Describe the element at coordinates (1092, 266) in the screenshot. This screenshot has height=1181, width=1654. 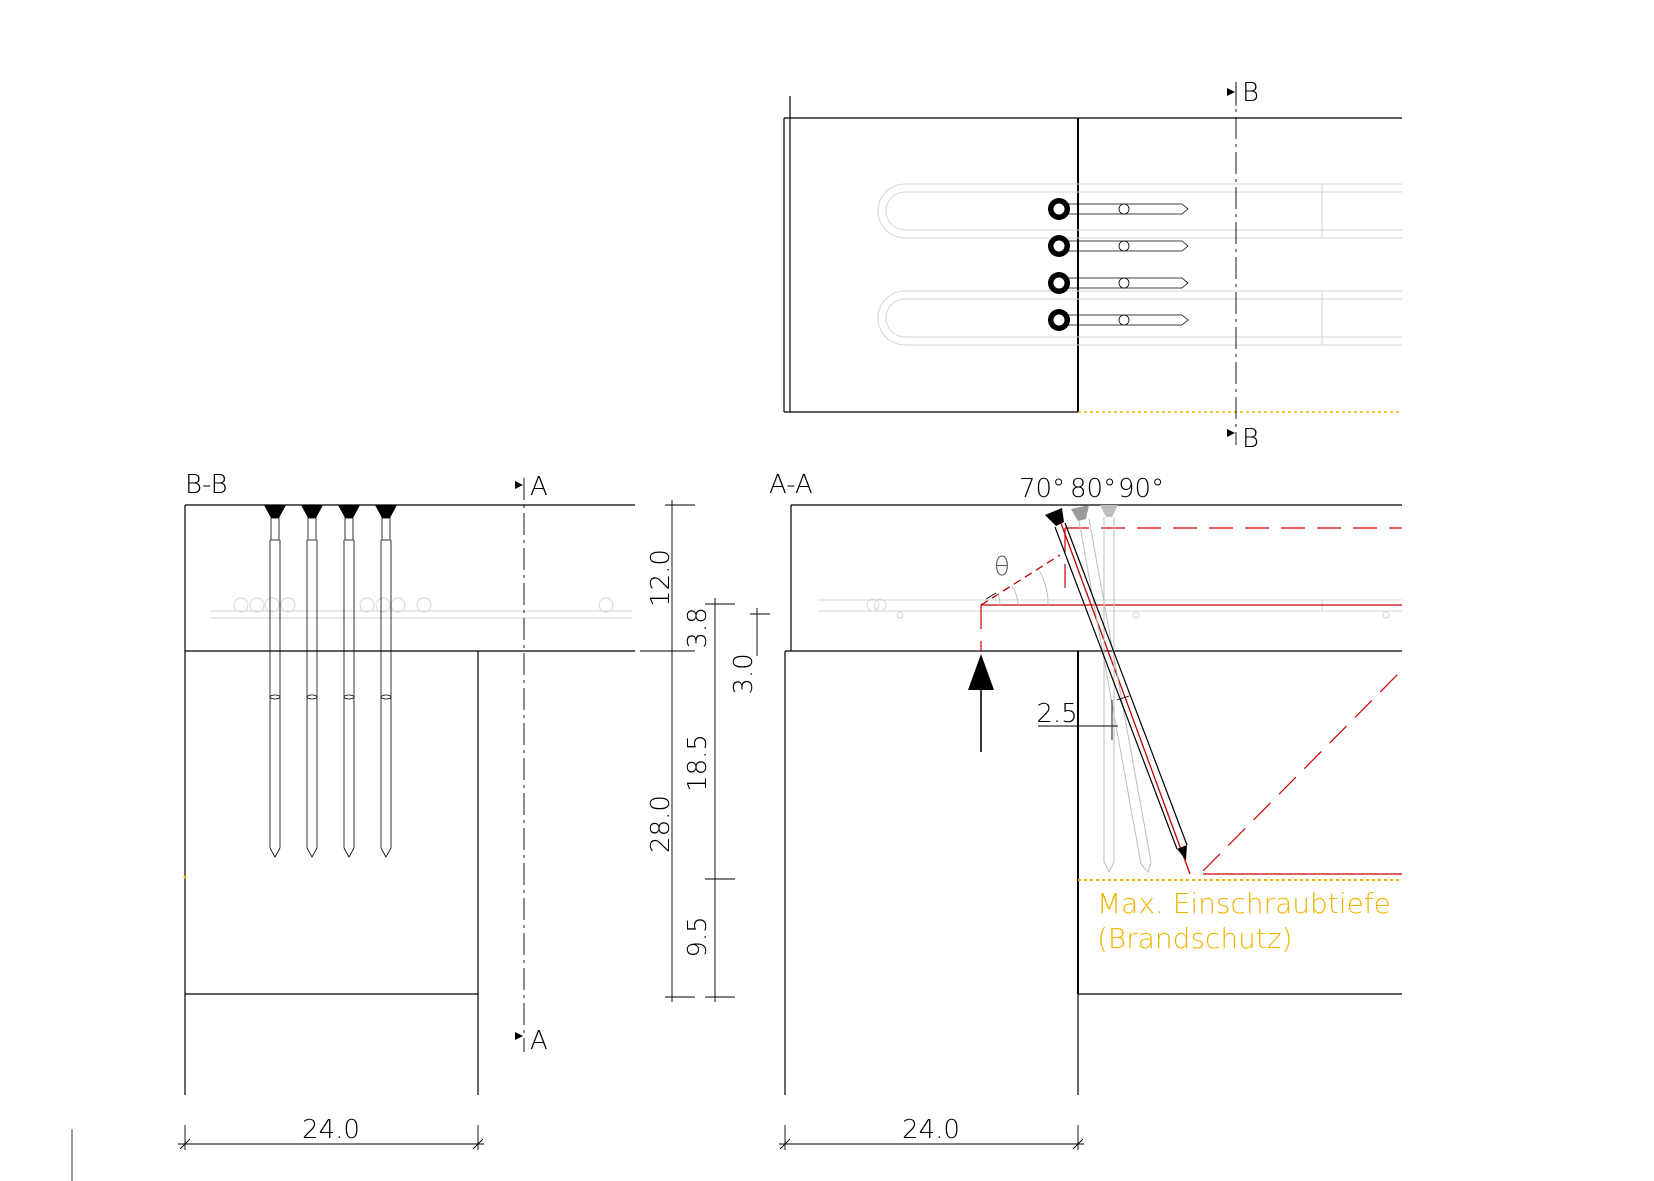
I see `plan-view: B B` at that location.